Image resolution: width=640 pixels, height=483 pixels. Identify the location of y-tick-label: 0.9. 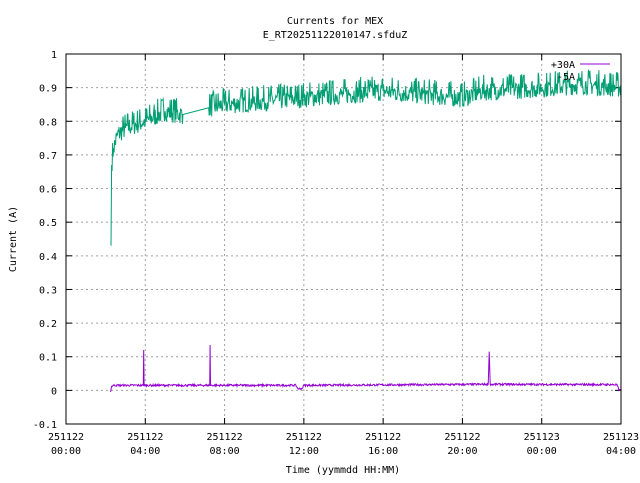
(48, 89).